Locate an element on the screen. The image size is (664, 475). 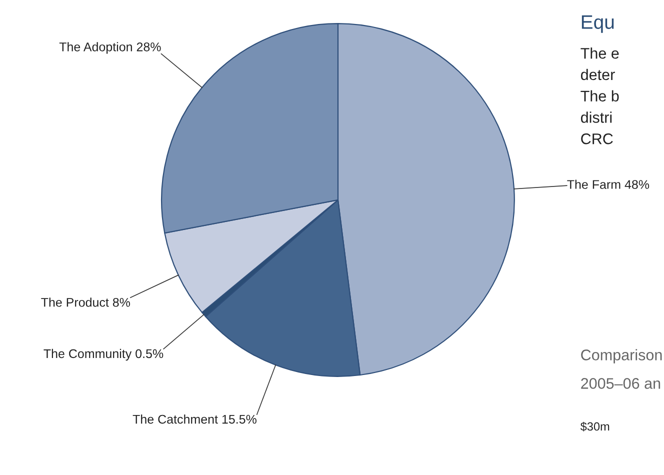
text: deter is located at coordinates (597, 74).